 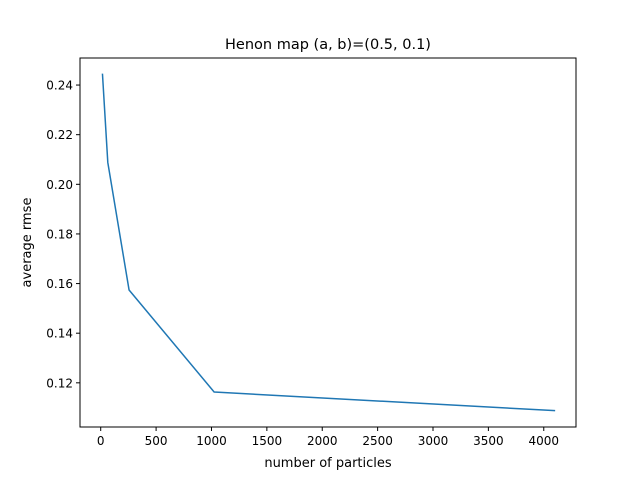 What do you see at coordinates (59, 86) in the screenshot?
I see `y-tick-label: 0.24` at bounding box center [59, 86].